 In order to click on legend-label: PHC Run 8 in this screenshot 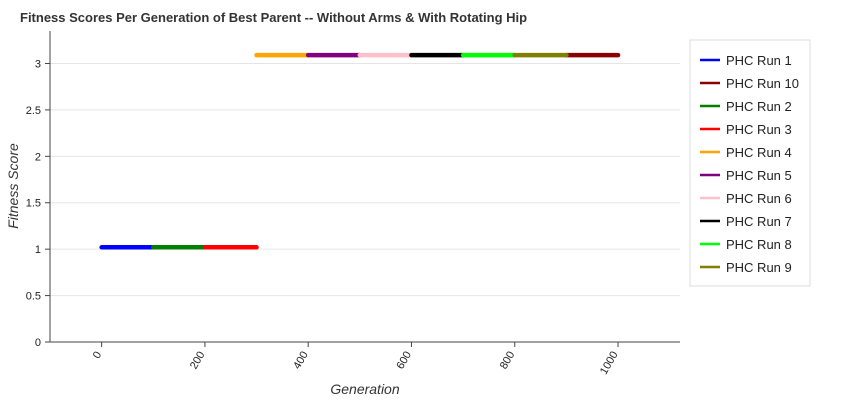, I will do `click(759, 244)`.